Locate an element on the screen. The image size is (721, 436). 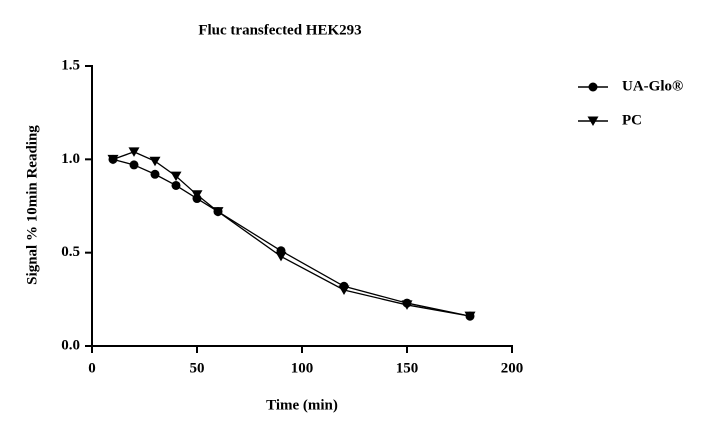
x-tick-label: 100 is located at coordinates (302, 368).